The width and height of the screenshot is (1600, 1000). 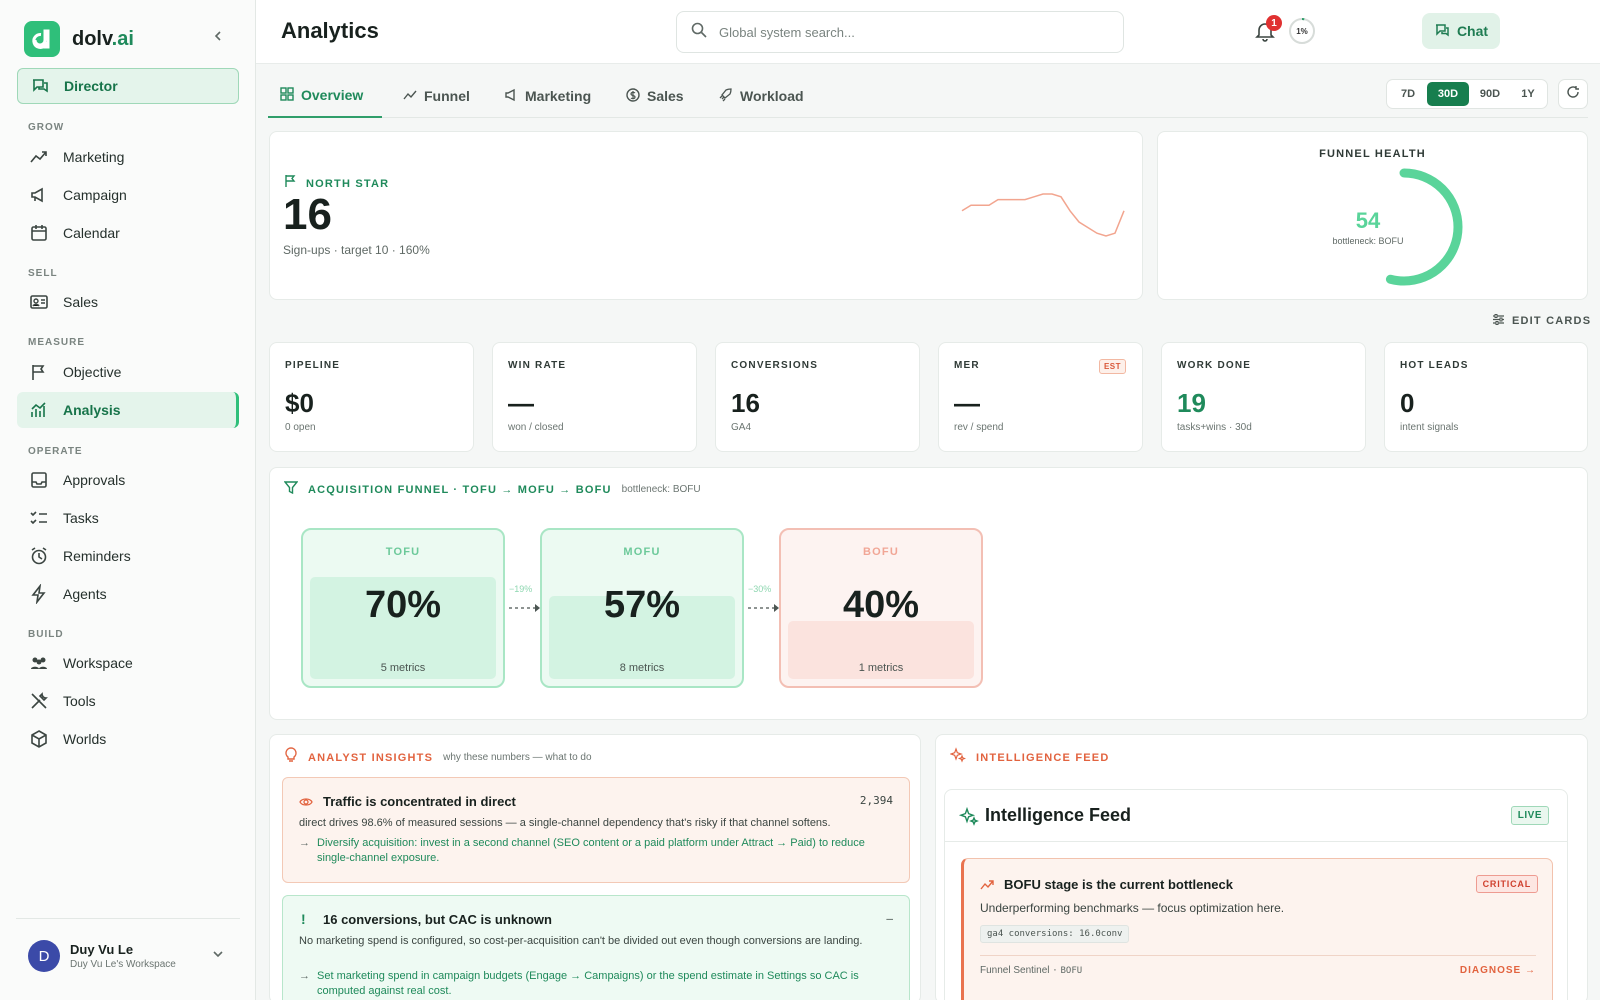 I want to click on tab-label: Sales, so click(x=665, y=96).